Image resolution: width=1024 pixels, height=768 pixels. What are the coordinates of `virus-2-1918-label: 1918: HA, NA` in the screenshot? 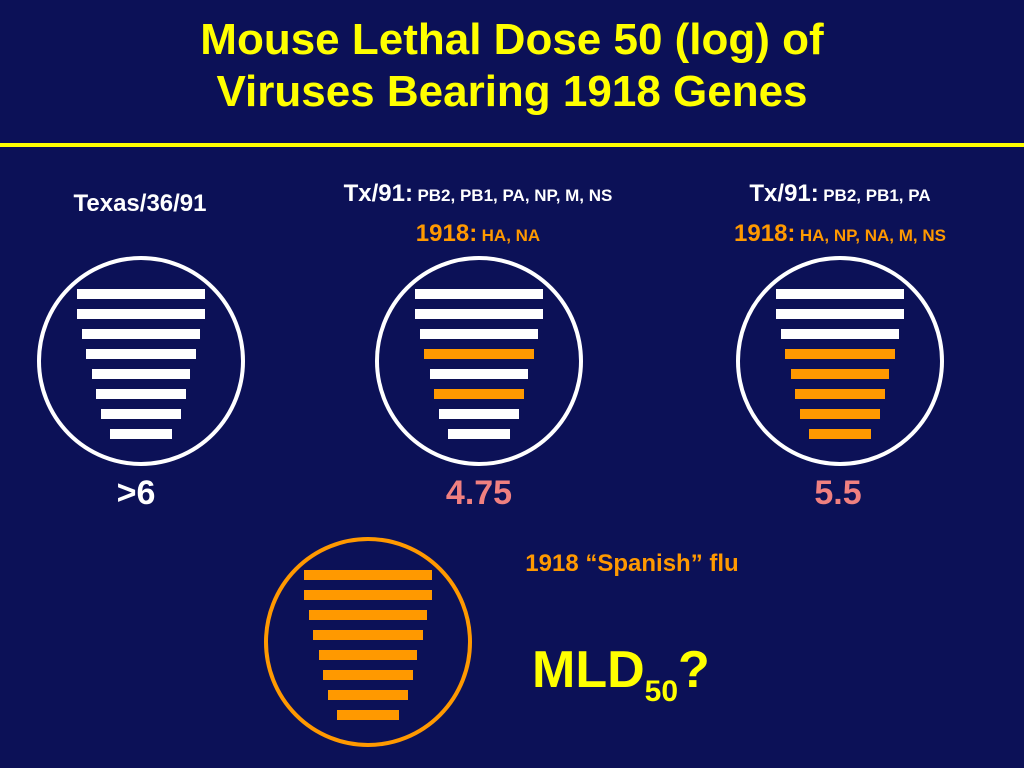 It's located at (478, 234).